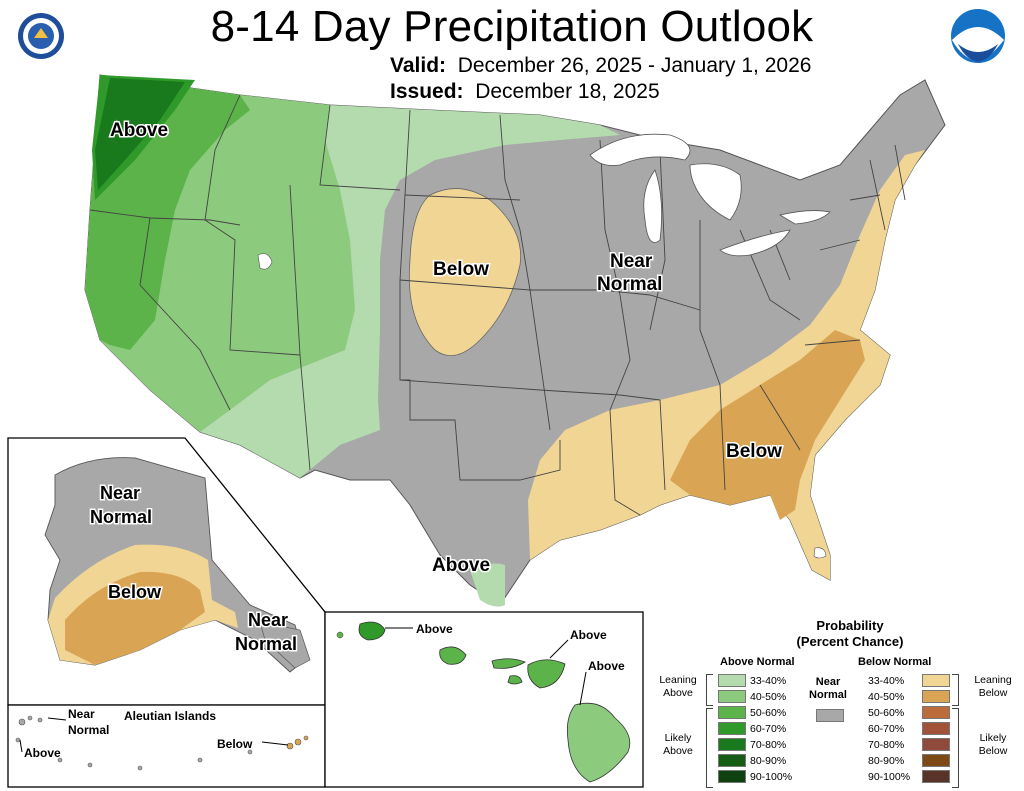 The width and height of the screenshot is (1024, 791). What do you see at coordinates (461, 269) in the screenshot?
I see `label-plains-below: Below` at bounding box center [461, 269].